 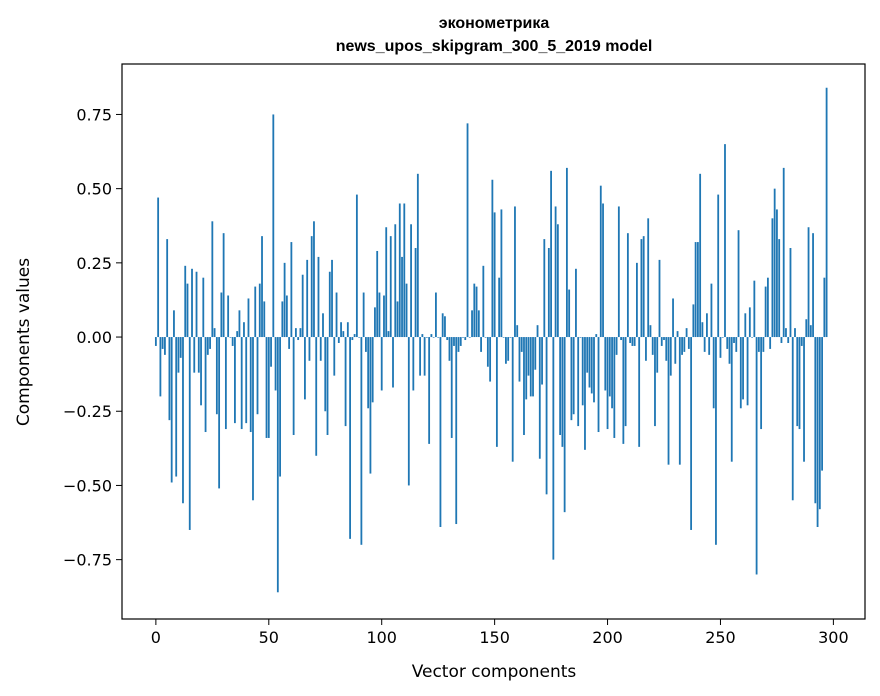 I want to click on x-tick-label: 150, so click(x=494, y=637).